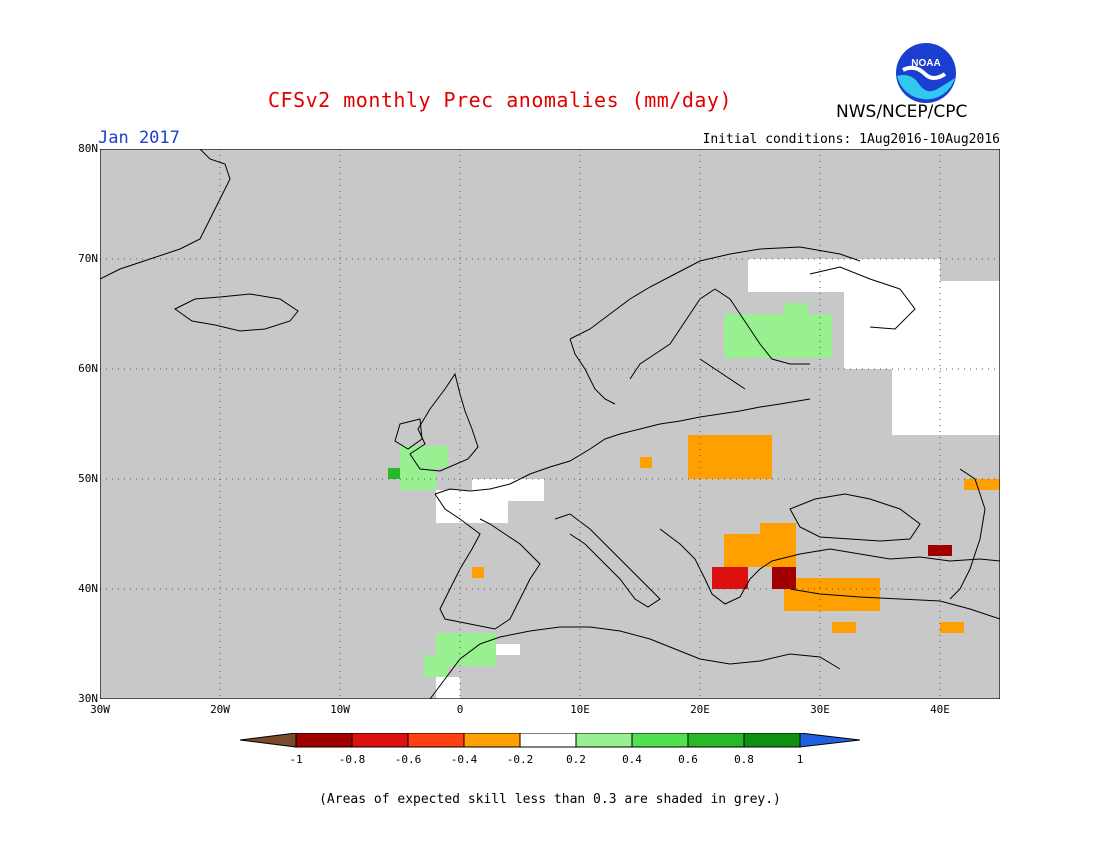 The height and width of the screenshot is (850, 1100). I want to click on colorbar-label: -0.2, so click(520, 759).